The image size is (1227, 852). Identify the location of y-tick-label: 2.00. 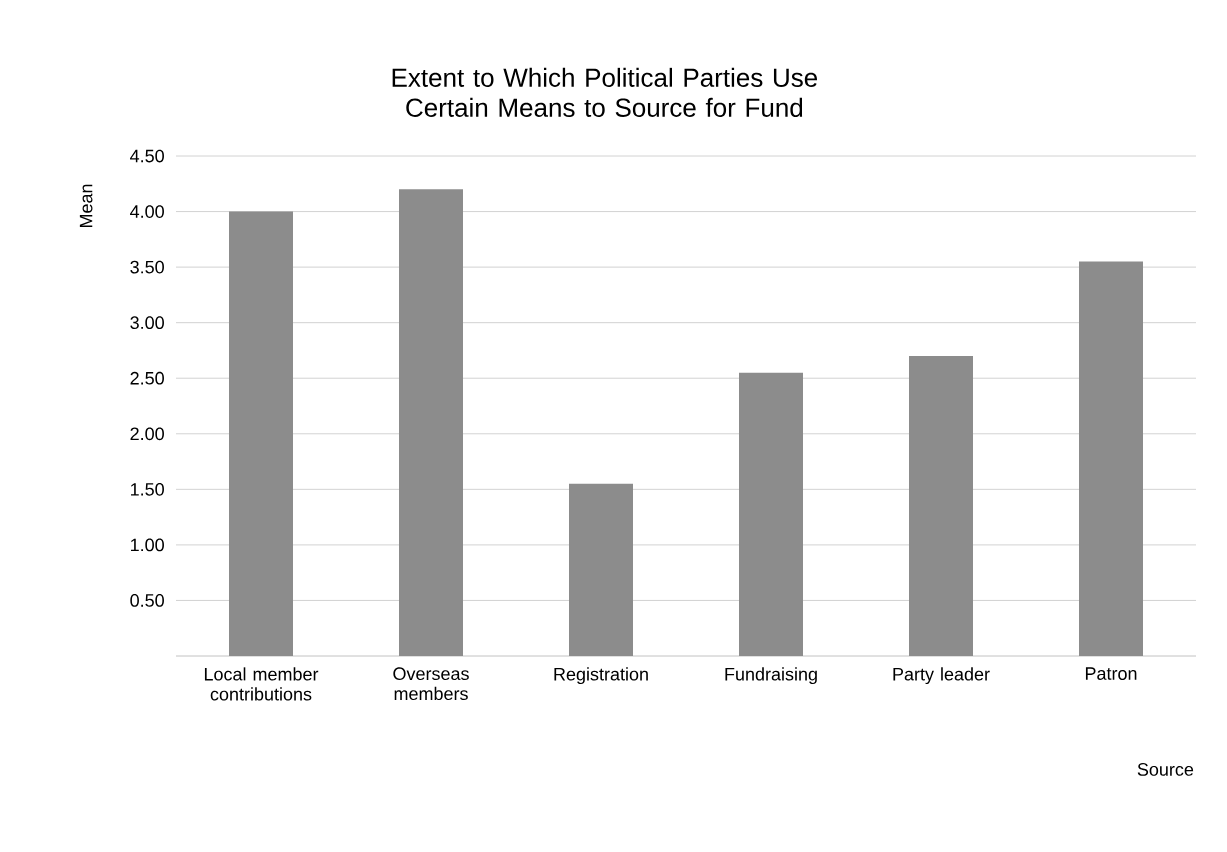
(147, 434).